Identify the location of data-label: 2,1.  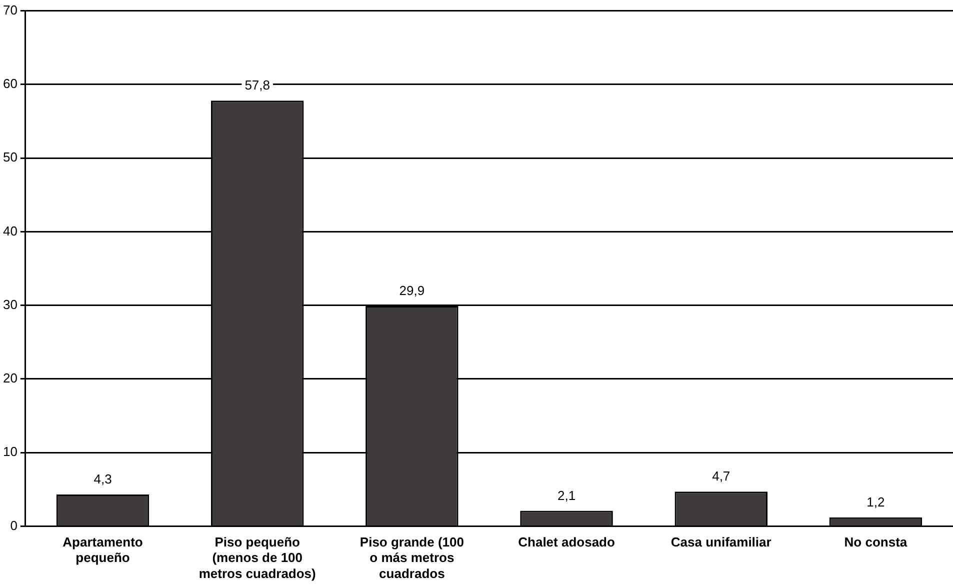
(566, 495).